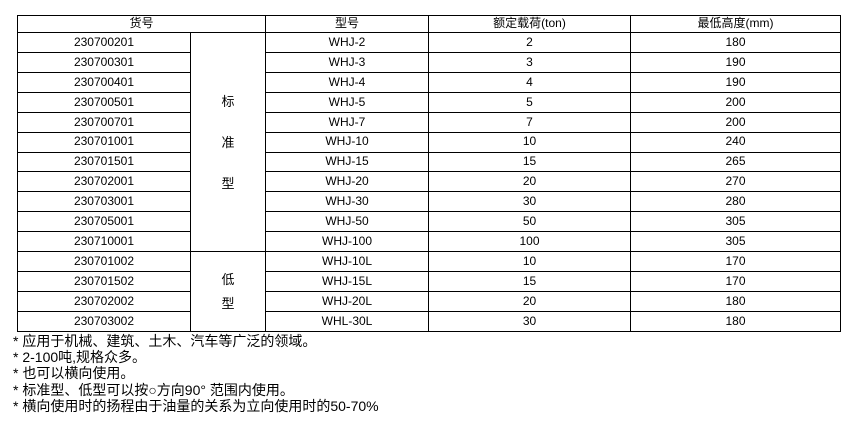 The image size is (853, 445). What do you see at coordinates (104, 321) in the screenshot?
I see `cell-item-no: 230703002` at bounding box center [104, 321].